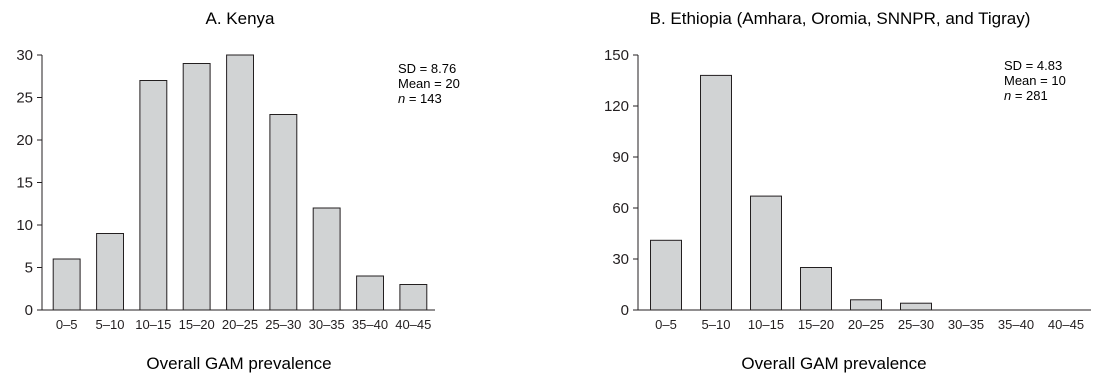 The width and height of the screenshot is (1101, 377). I want to click on stat-n-value-ethiopia: = 281, so click(1029, 95).